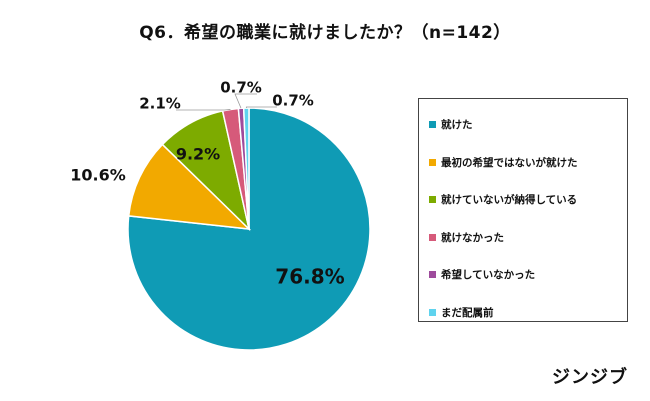 This screenshot has width=650, height=401. What do you see at coordinates (98, 175) in the screenshot?
I see `data-label-2: 10.6%` at bounding box center [98, 175].